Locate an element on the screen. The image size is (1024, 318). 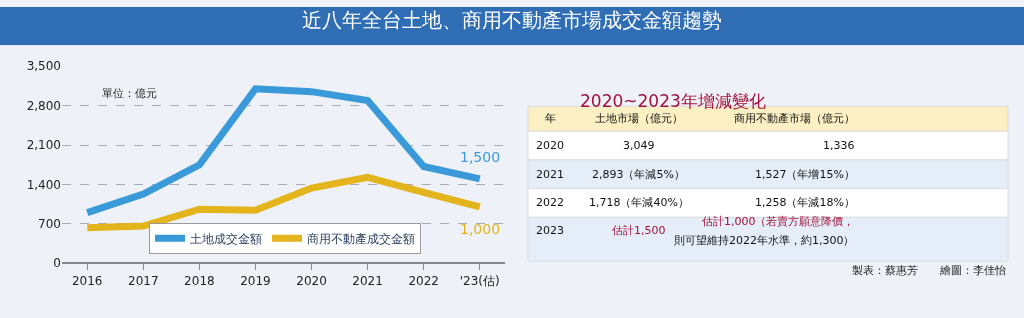
text: 2023 is located at coordinates (550, 230).